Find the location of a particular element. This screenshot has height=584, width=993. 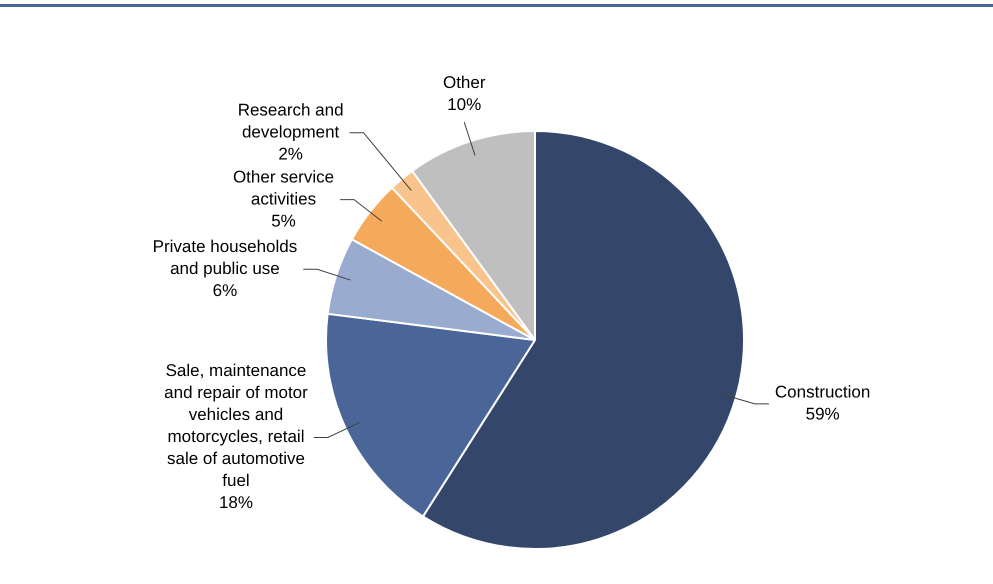

data-label: 6% is located at coordinates (225, 290).